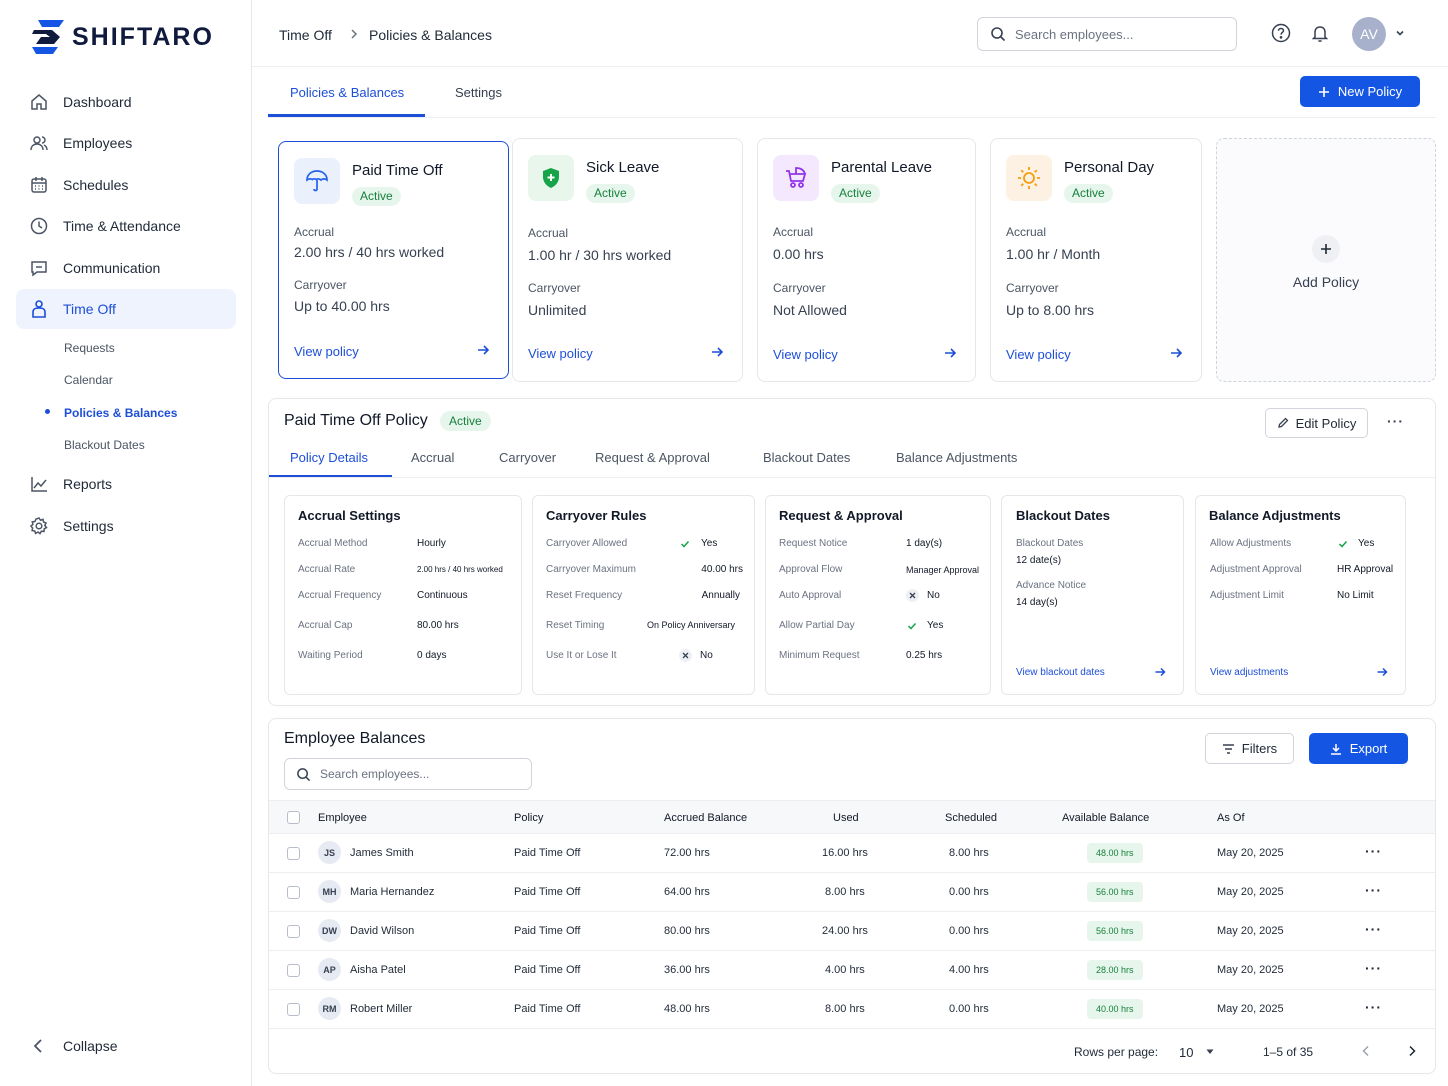 The height and width of the screenshot is (1086, 1448). I want to click on accrued-cell: 36.00 hrs, so click(687, 970).